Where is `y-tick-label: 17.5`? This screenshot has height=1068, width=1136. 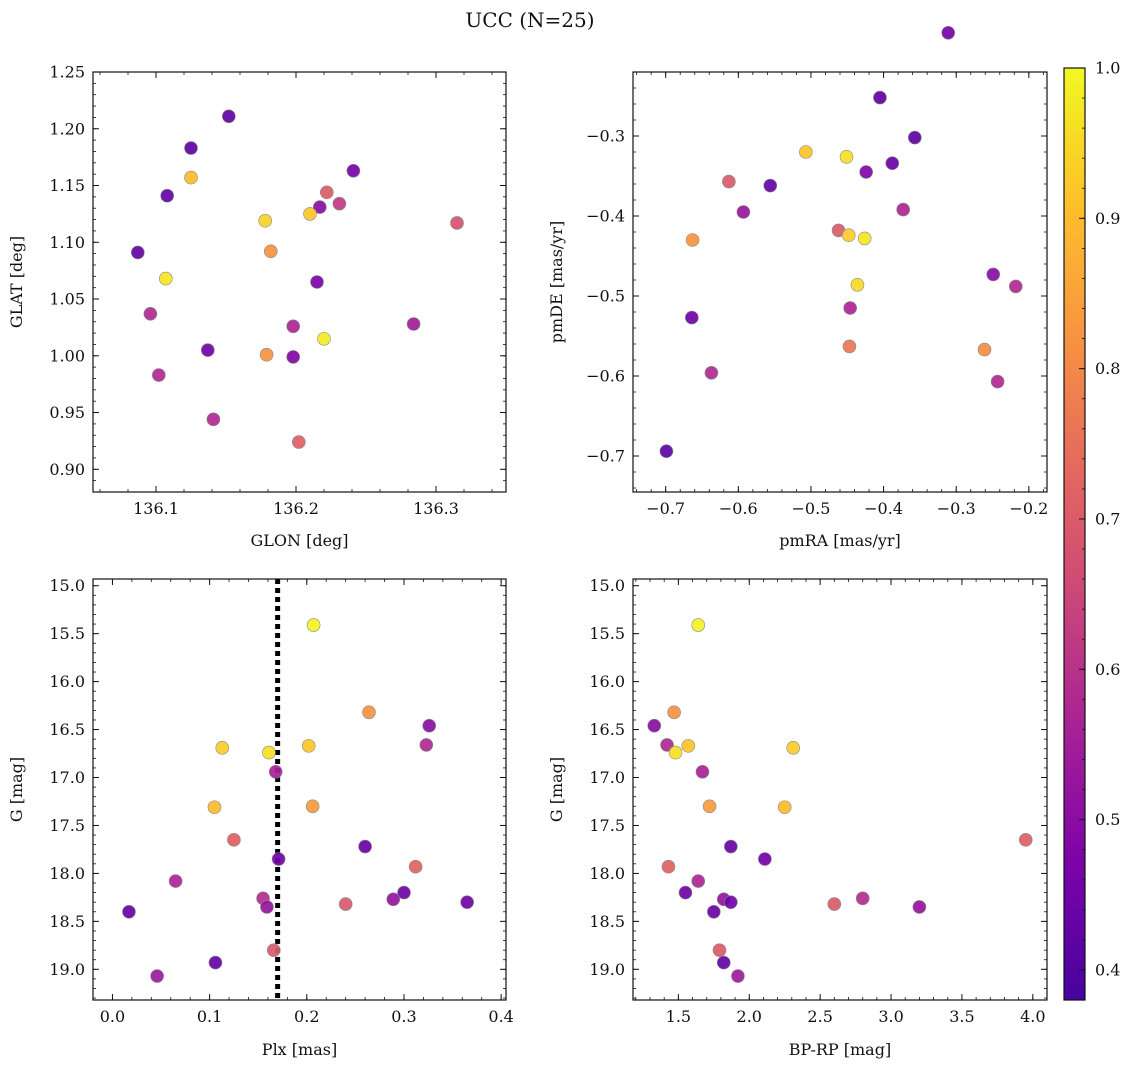 y-tick-label: 17.5 is located at coordinates (607, 825).